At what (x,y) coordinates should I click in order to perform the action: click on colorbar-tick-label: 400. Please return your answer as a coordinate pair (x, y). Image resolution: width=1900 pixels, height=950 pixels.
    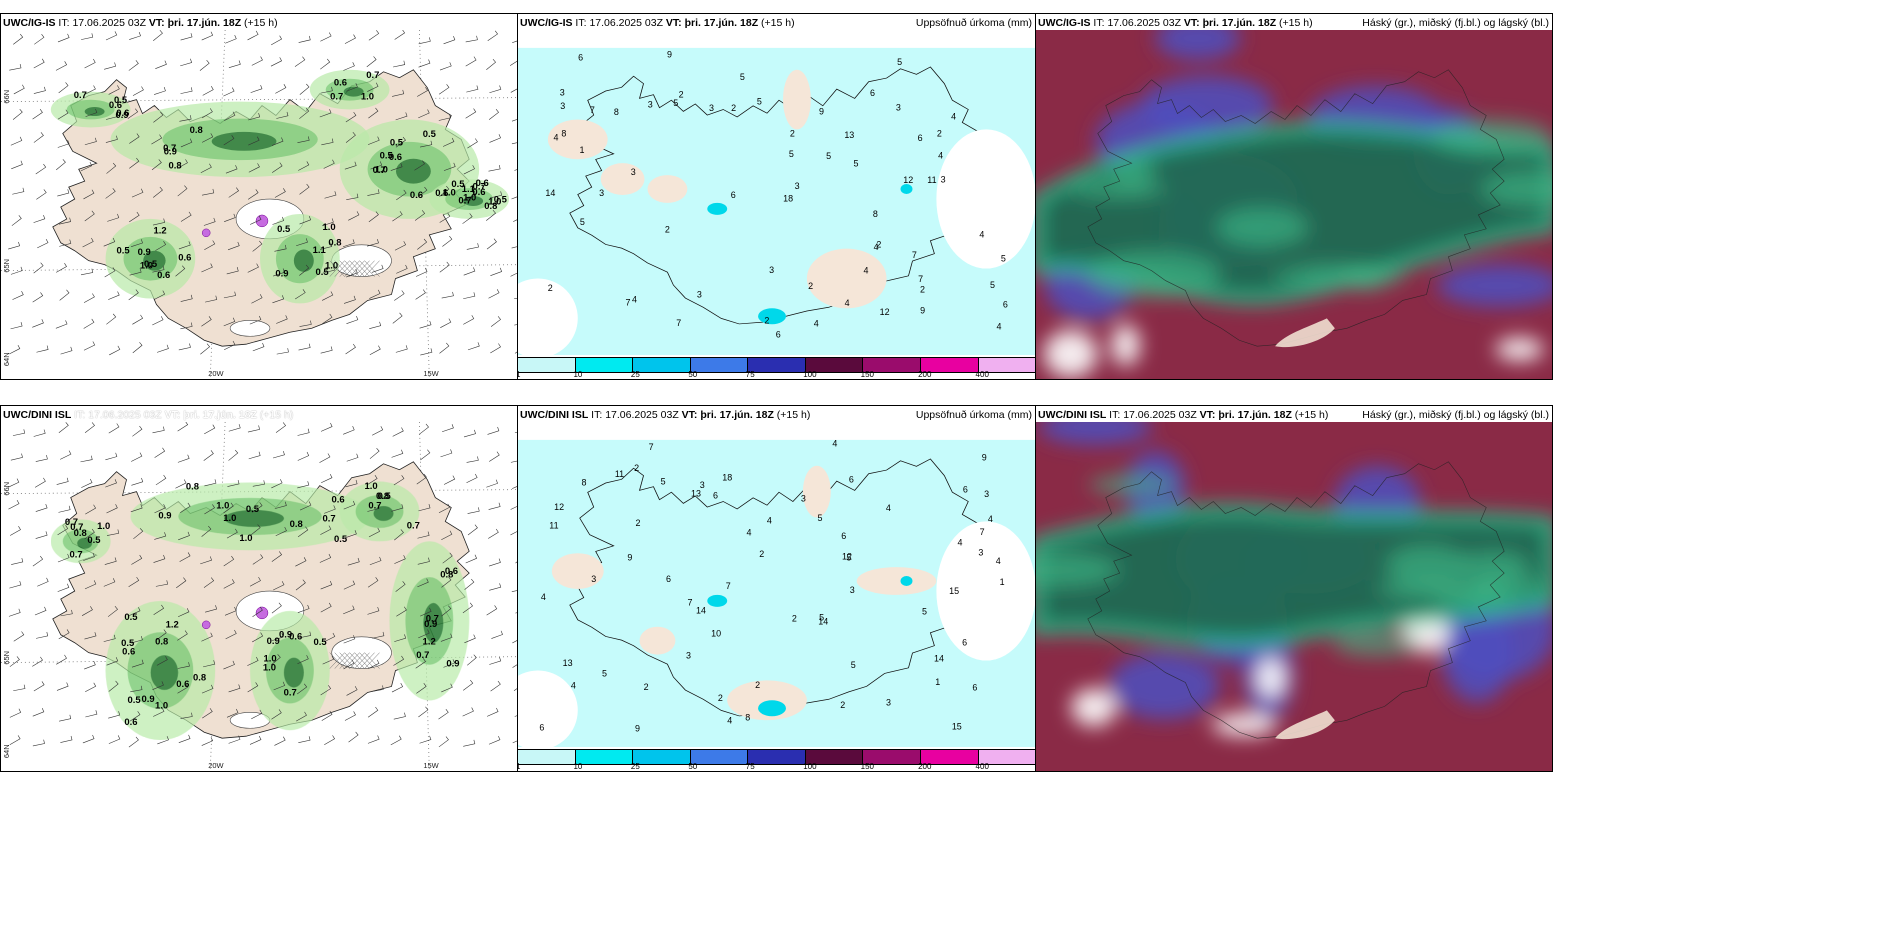
    Looking at the image, I should click on (982, 766).